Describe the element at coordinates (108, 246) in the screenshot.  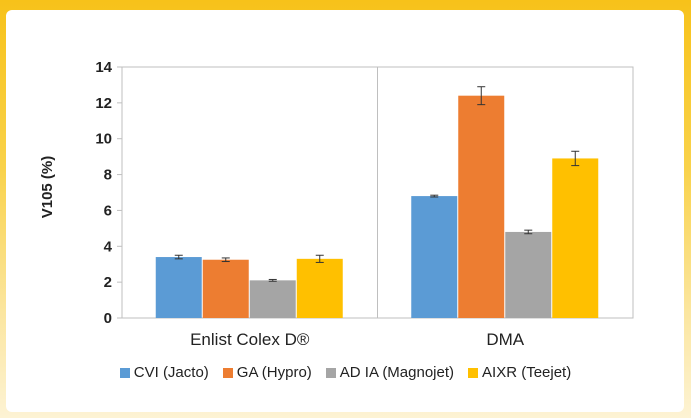
I see `y-tick-label: 4` at that location.